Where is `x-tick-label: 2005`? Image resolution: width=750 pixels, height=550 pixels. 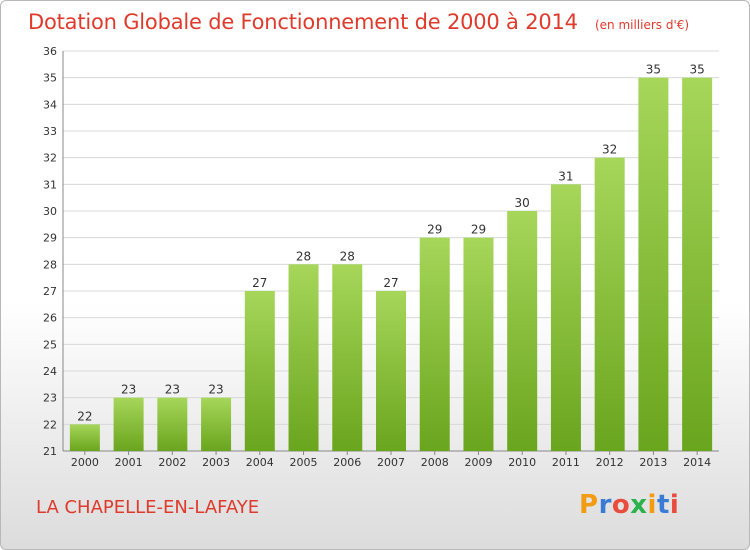 x-tick-label: 2005 is located at coordinates (304, 462).